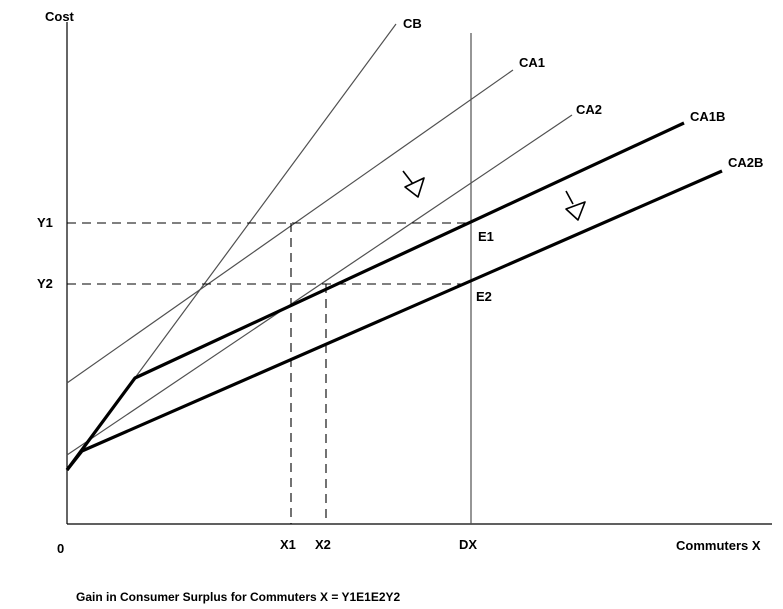 The width and height of the screenshot is (783, 609). Describe the element at coordinates (486, 236) in the screenshot. I see `e1-label: E1` at that location.